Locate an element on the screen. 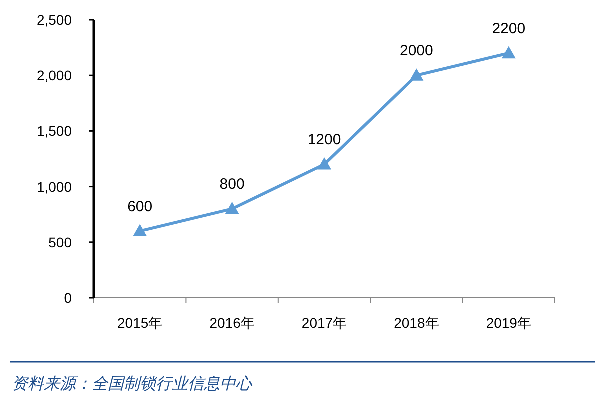  data-label: 2200 is located at coordinates (509, 29).